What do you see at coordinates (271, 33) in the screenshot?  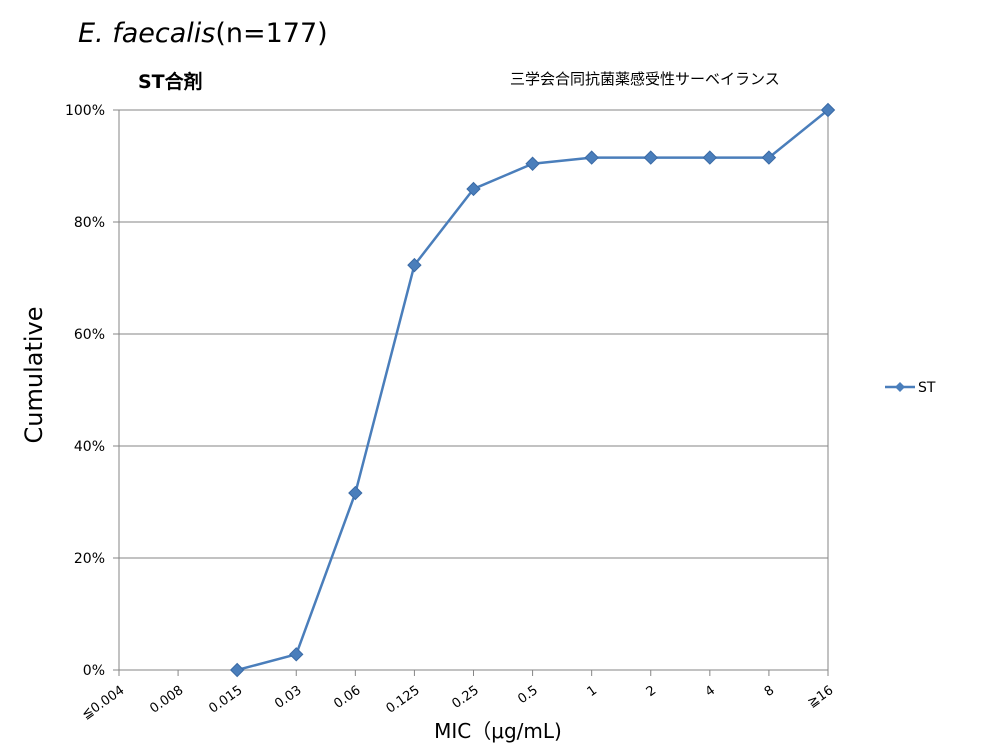 I see `sample-count: (n=177)` at bounding box center [271, 33].